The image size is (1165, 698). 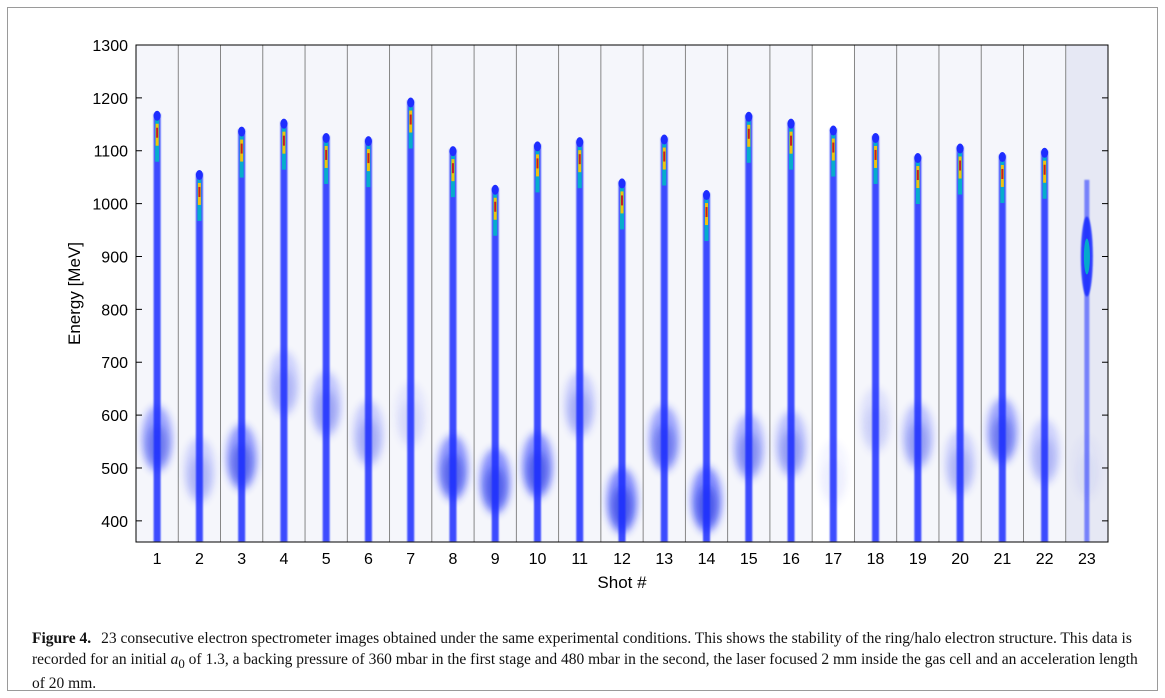 What do you see at coordinates (960, 559) in the screenshot?
I see `x-tick-label: 20` at bounding box center [960, 559].